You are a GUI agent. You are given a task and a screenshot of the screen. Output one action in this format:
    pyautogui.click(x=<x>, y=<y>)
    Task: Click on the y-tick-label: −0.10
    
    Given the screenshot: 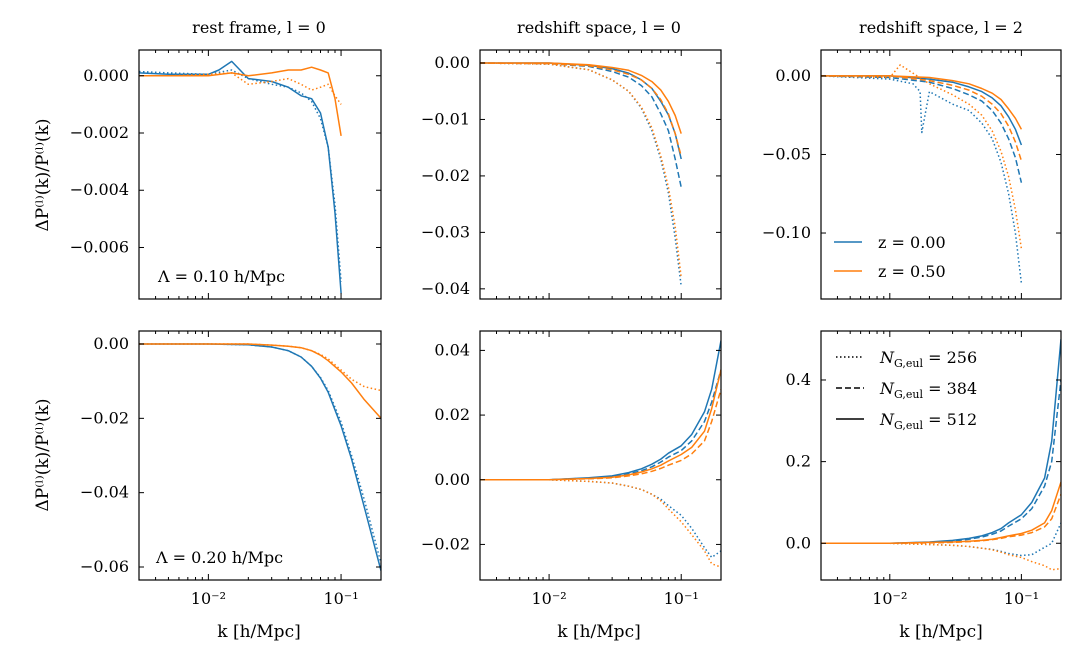 What is the action you would take?
    pyautogui.click(x=786, y=232)
    